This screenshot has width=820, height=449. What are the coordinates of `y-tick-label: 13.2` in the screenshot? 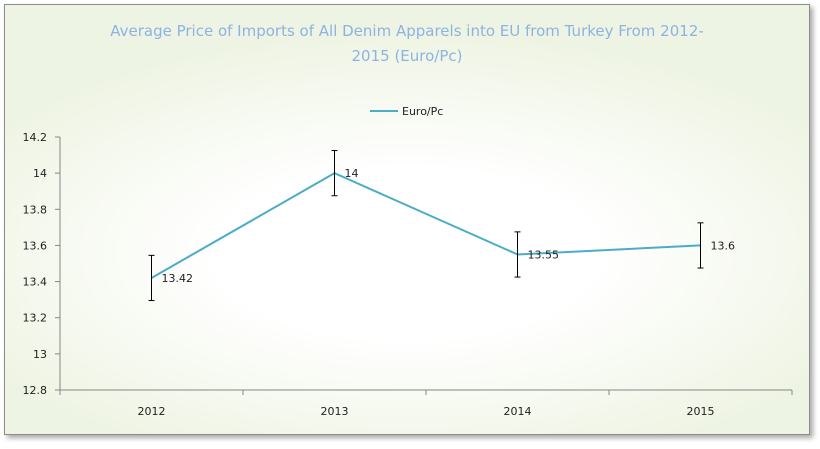 It's located at (35, 318).